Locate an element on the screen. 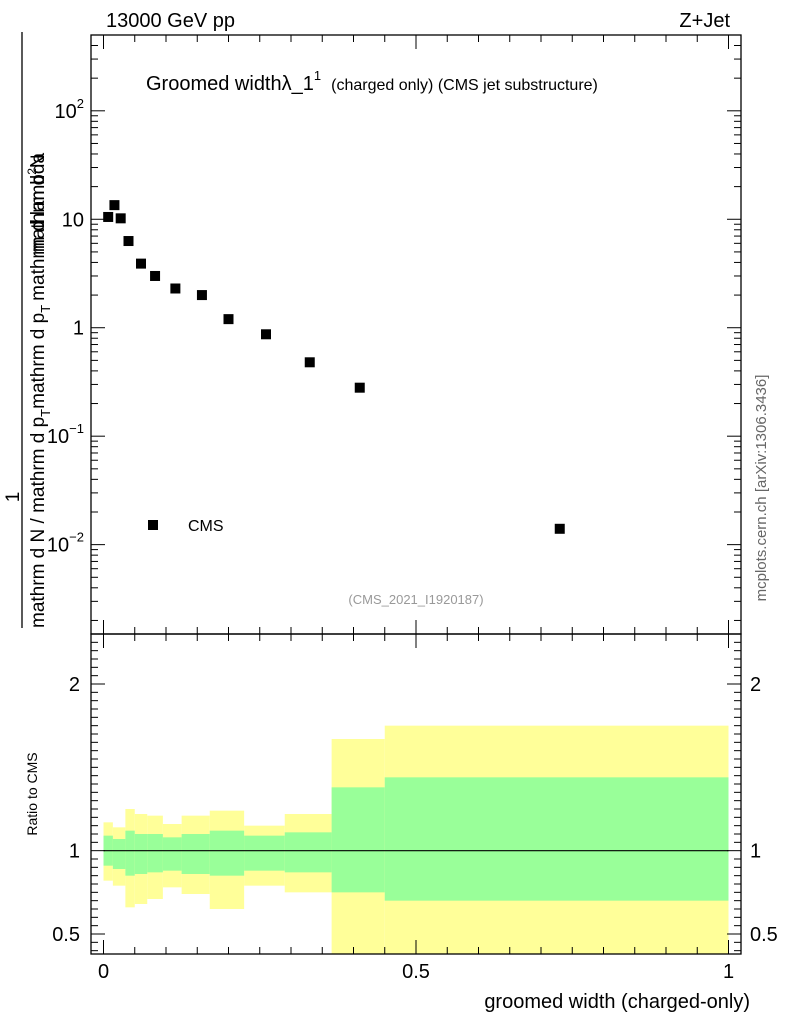 This screenshot has width=786, height=1024. header-energy: 13000 GeV pp is located at coordinates (170, 21).